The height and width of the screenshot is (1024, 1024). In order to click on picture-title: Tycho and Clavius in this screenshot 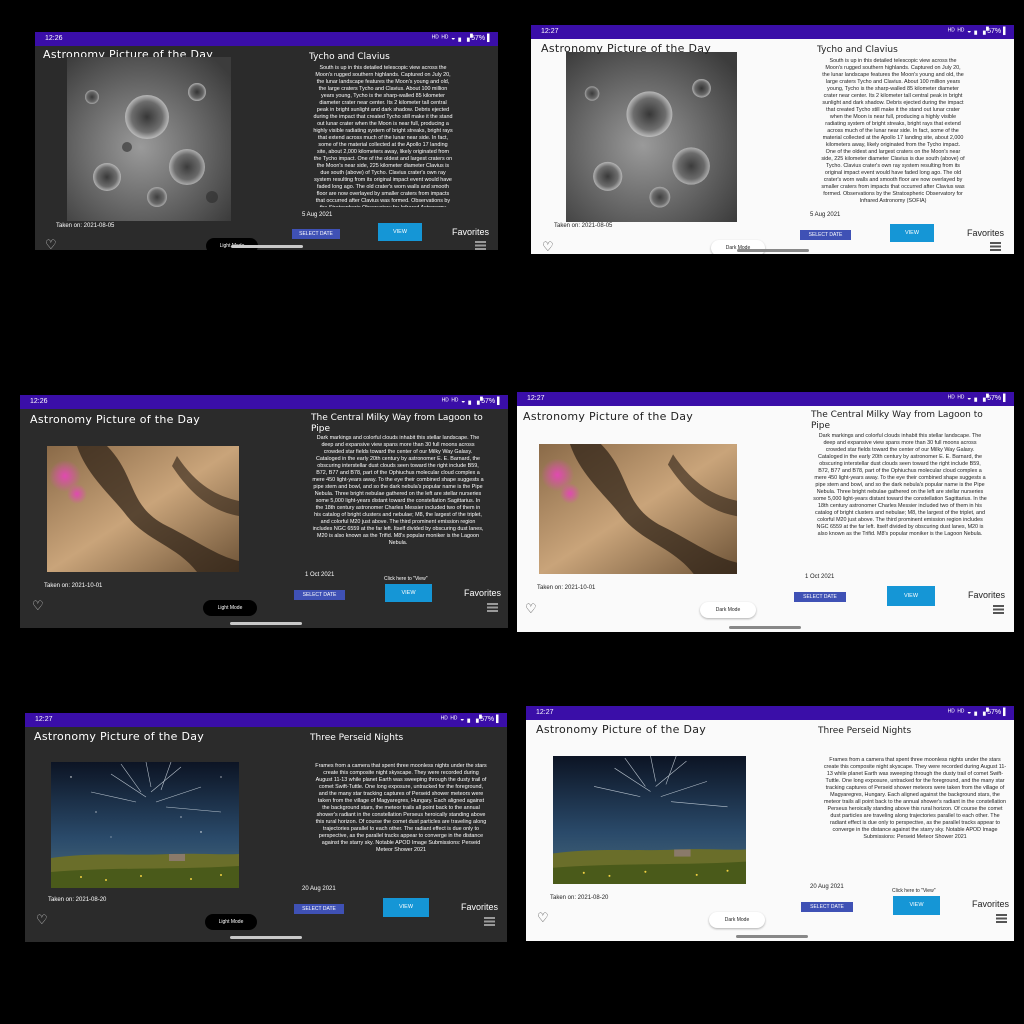, I will do `click(857, 50)`.